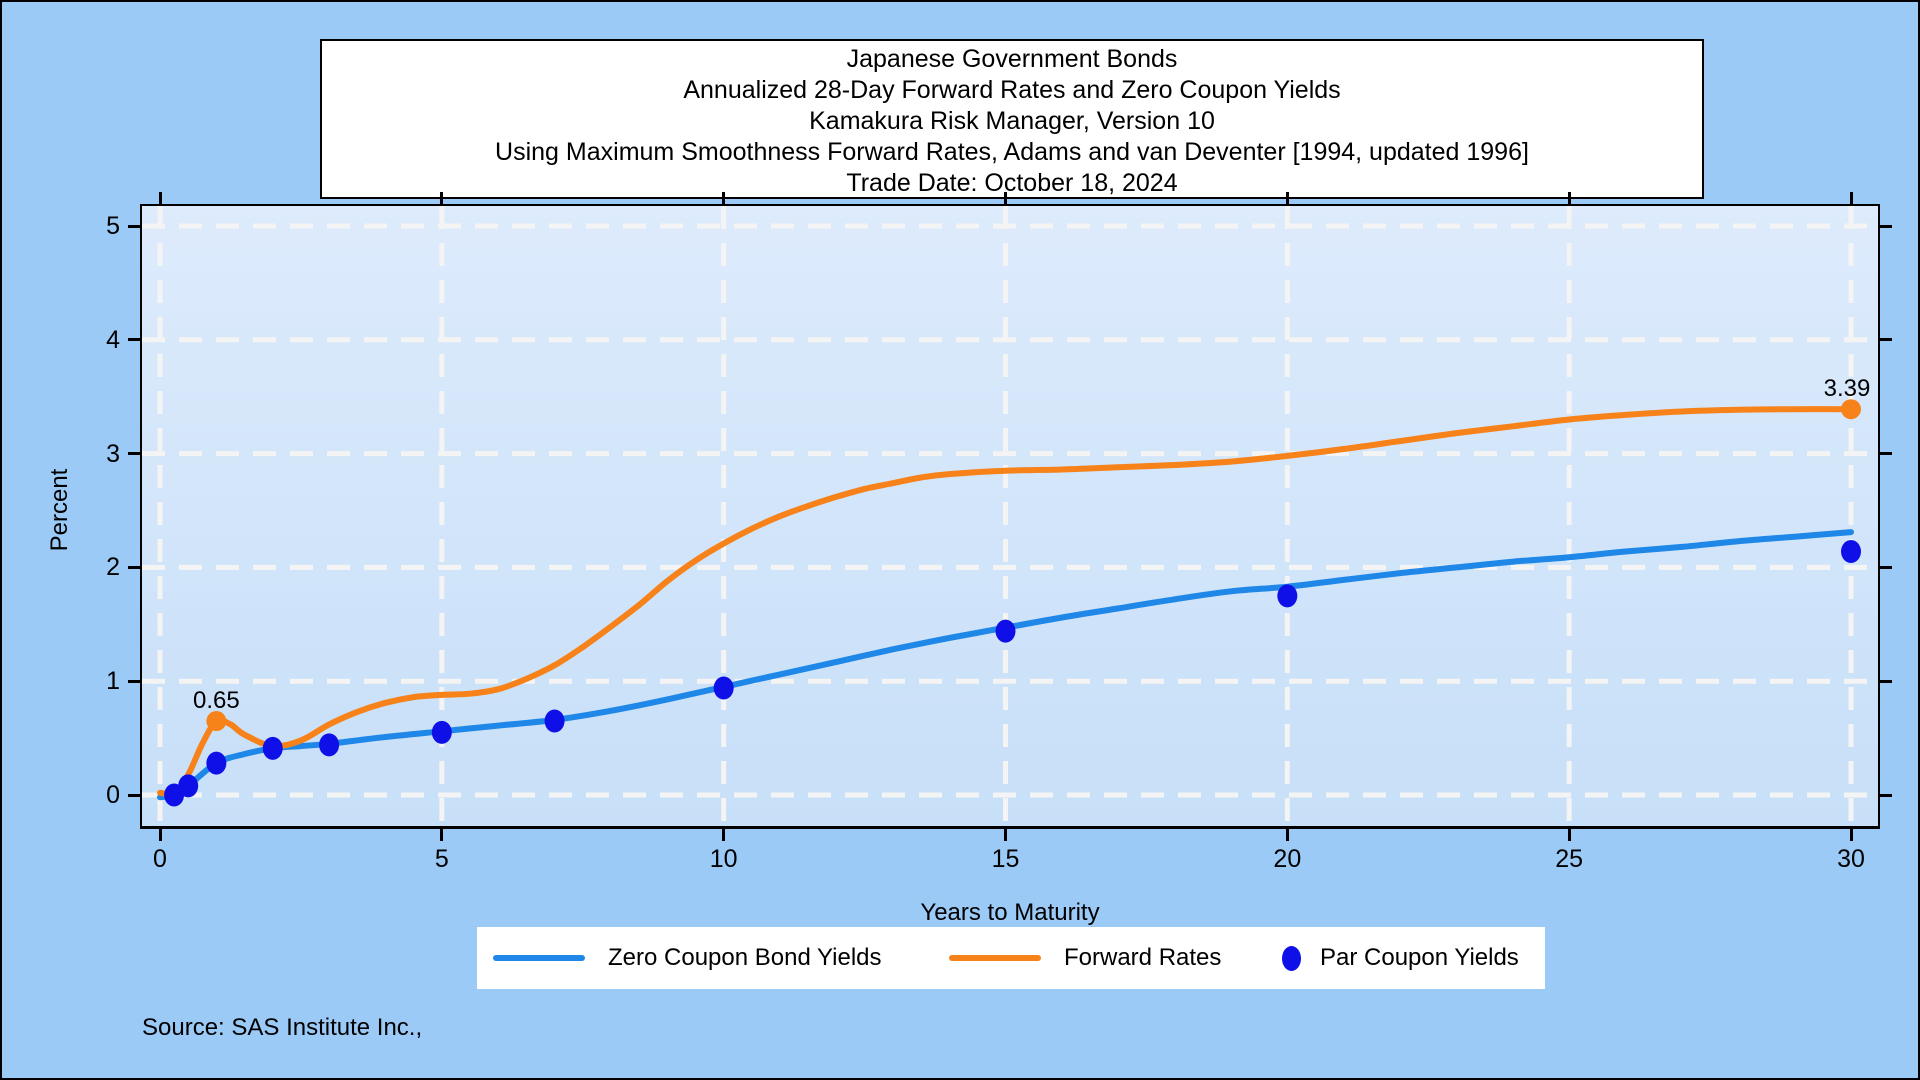 The height and width of the screenshot is (1080, 1920). I want to click on x-tick-label-5: 5, so click(441, 859).